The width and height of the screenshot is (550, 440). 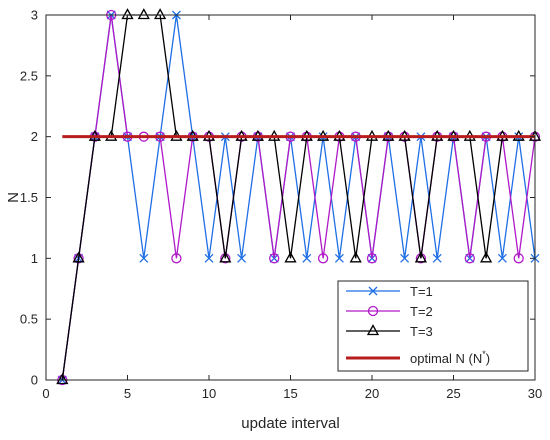 What do you see at coordinates (535, 393) in the screenshot?
I see `x-tick-label: 30` at bounding box center [535, 393].